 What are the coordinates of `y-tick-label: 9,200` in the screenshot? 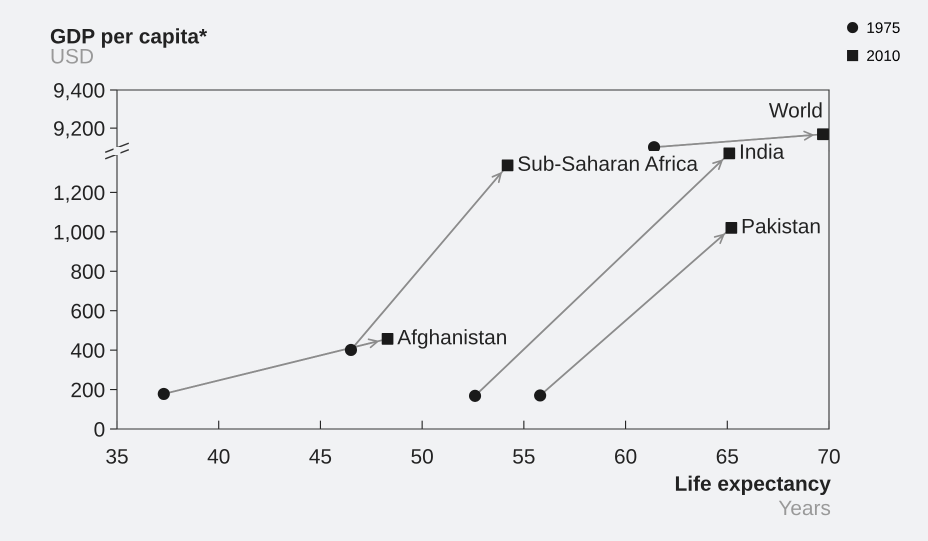 It's located at (79, 129).